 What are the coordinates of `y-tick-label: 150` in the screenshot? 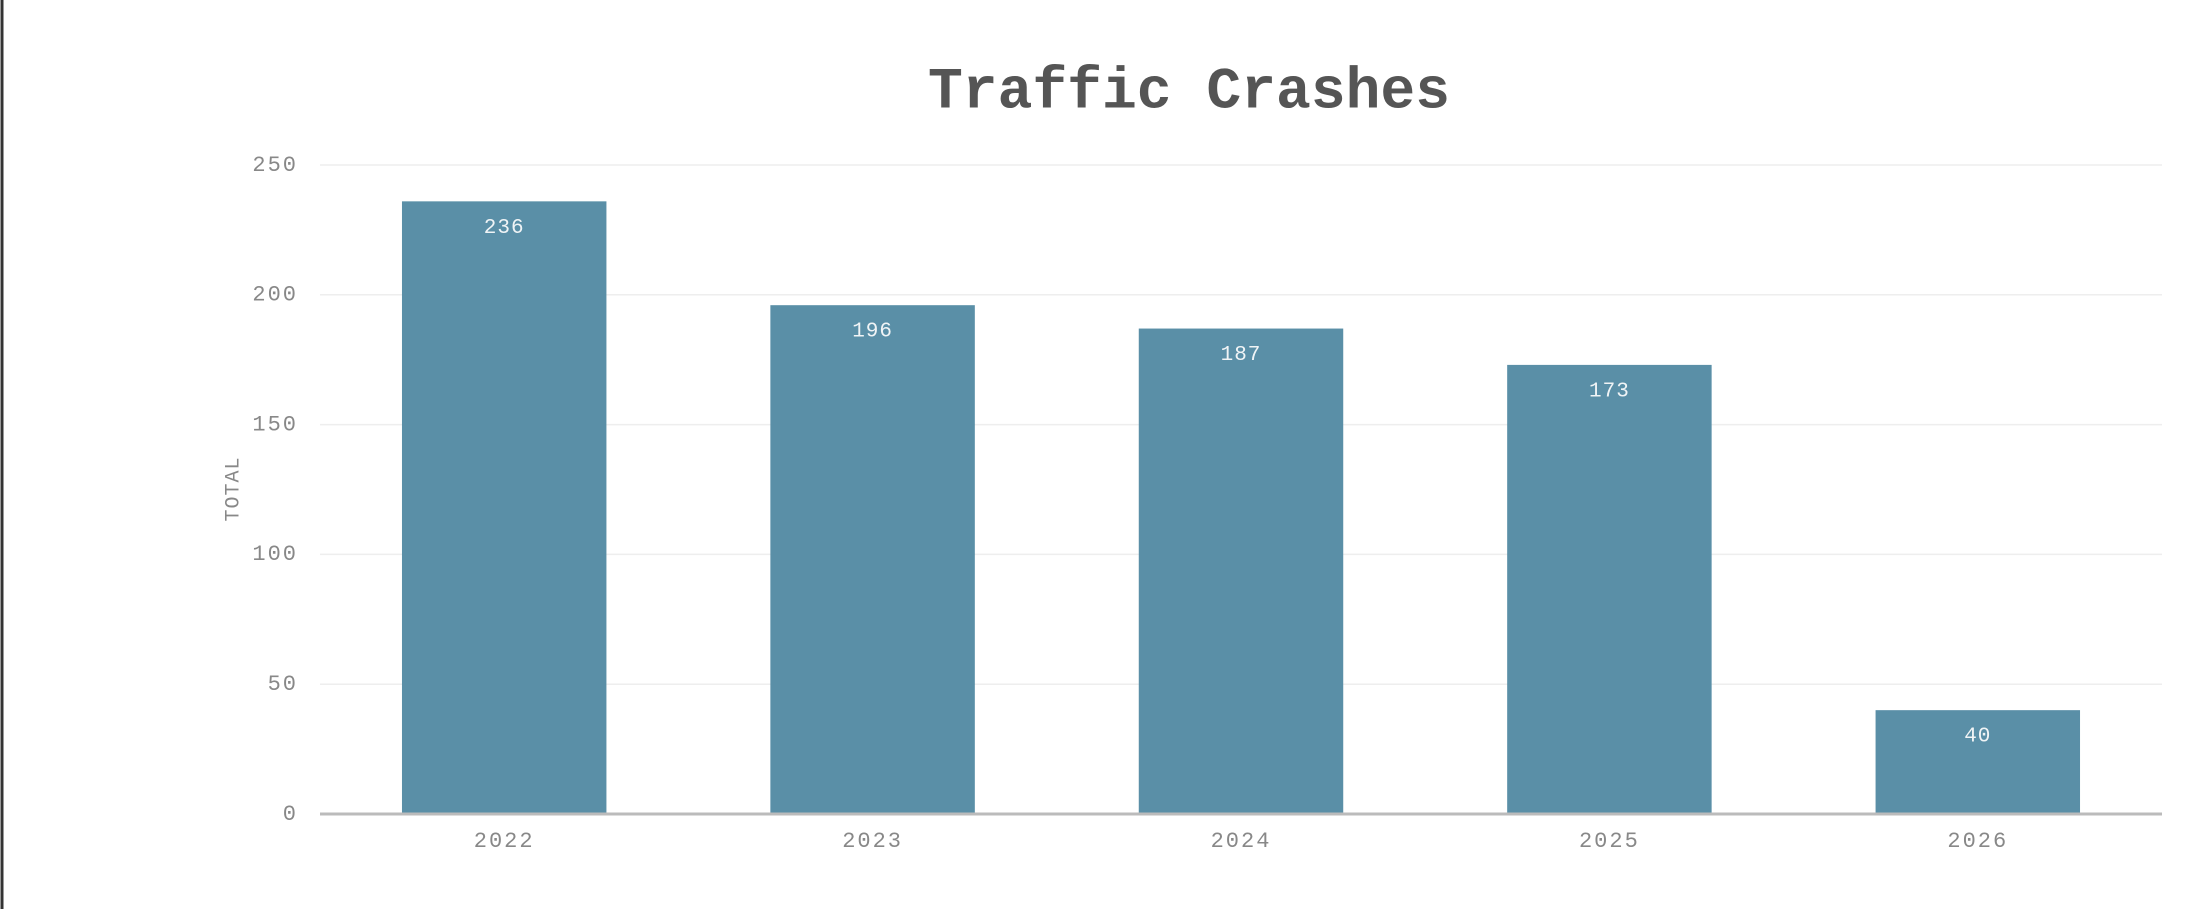 It's located at (275, 424).